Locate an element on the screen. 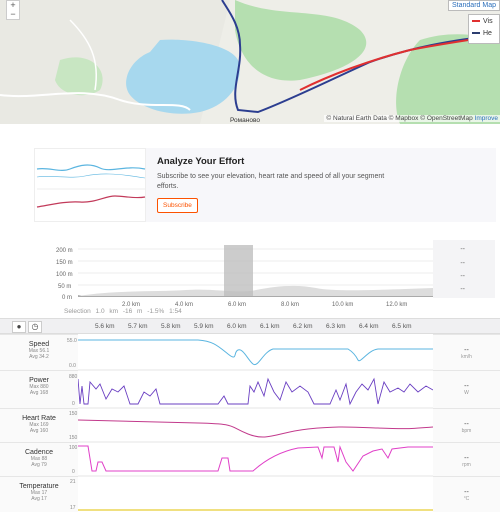 Image resolution: width=500 pixels, height=512 pixels. improve-map-link: Improve is located at coordinates (486, 118).